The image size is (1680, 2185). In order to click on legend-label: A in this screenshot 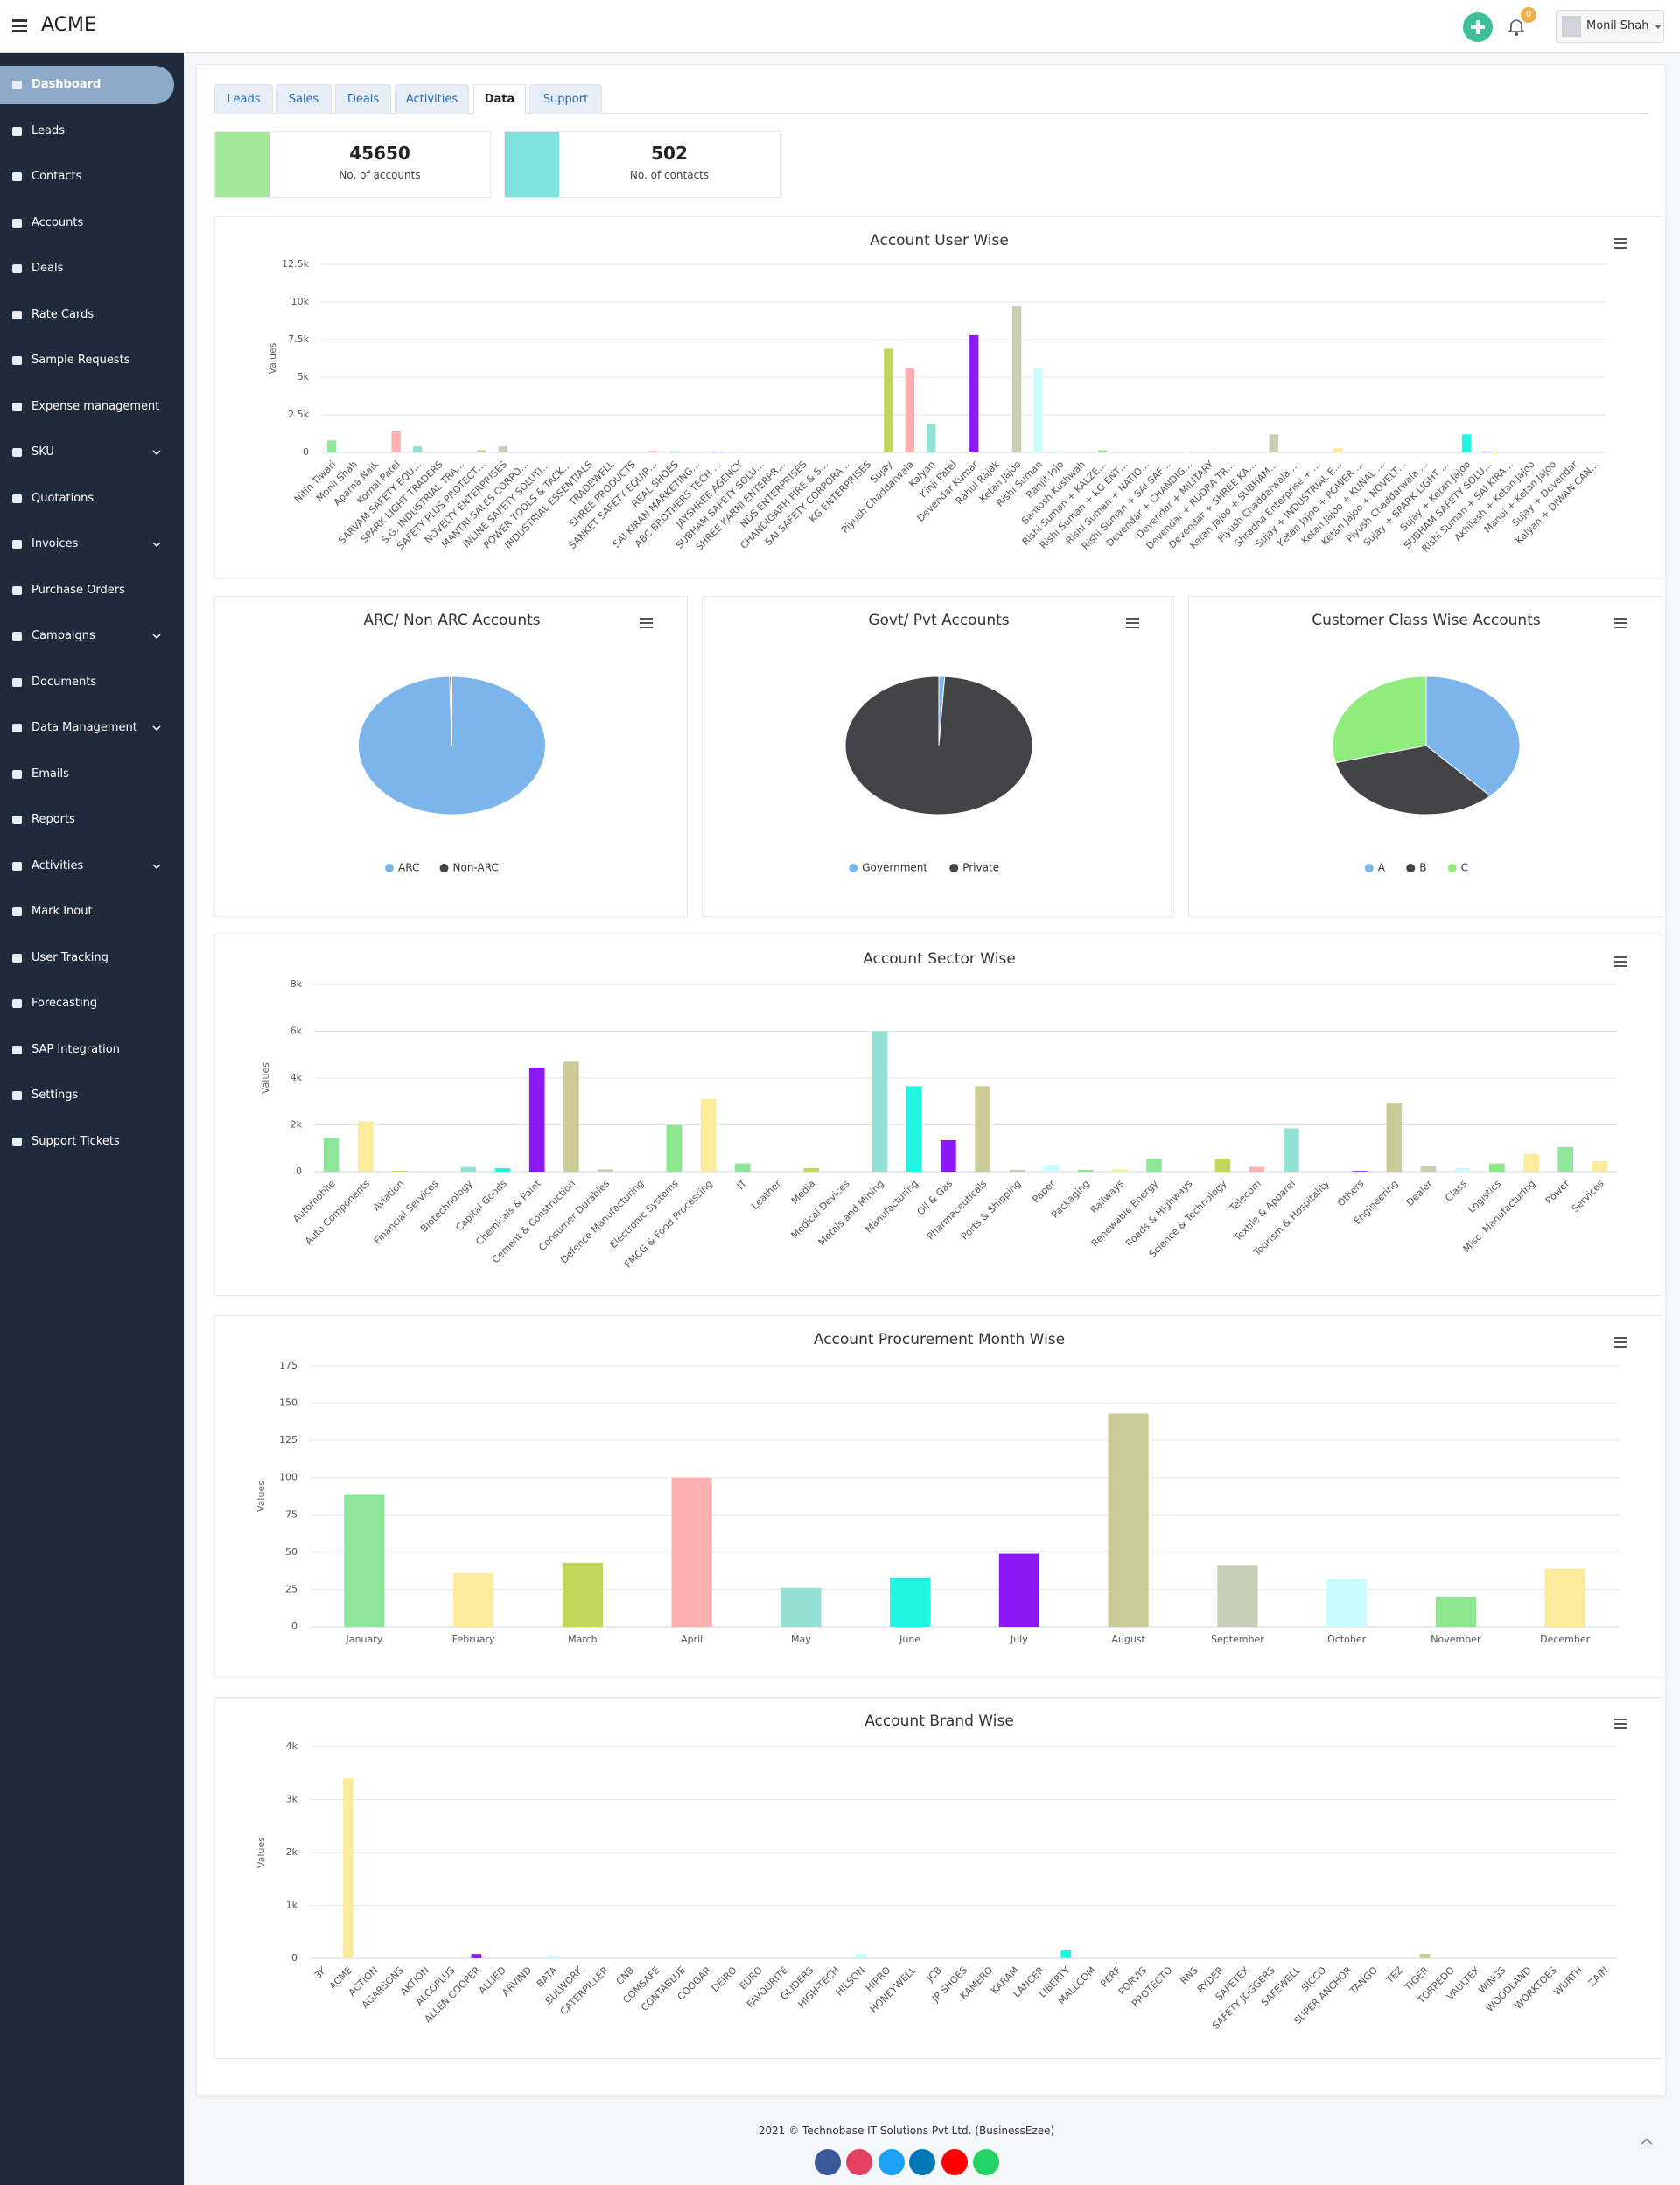, I will do `click(1382, 868)`.